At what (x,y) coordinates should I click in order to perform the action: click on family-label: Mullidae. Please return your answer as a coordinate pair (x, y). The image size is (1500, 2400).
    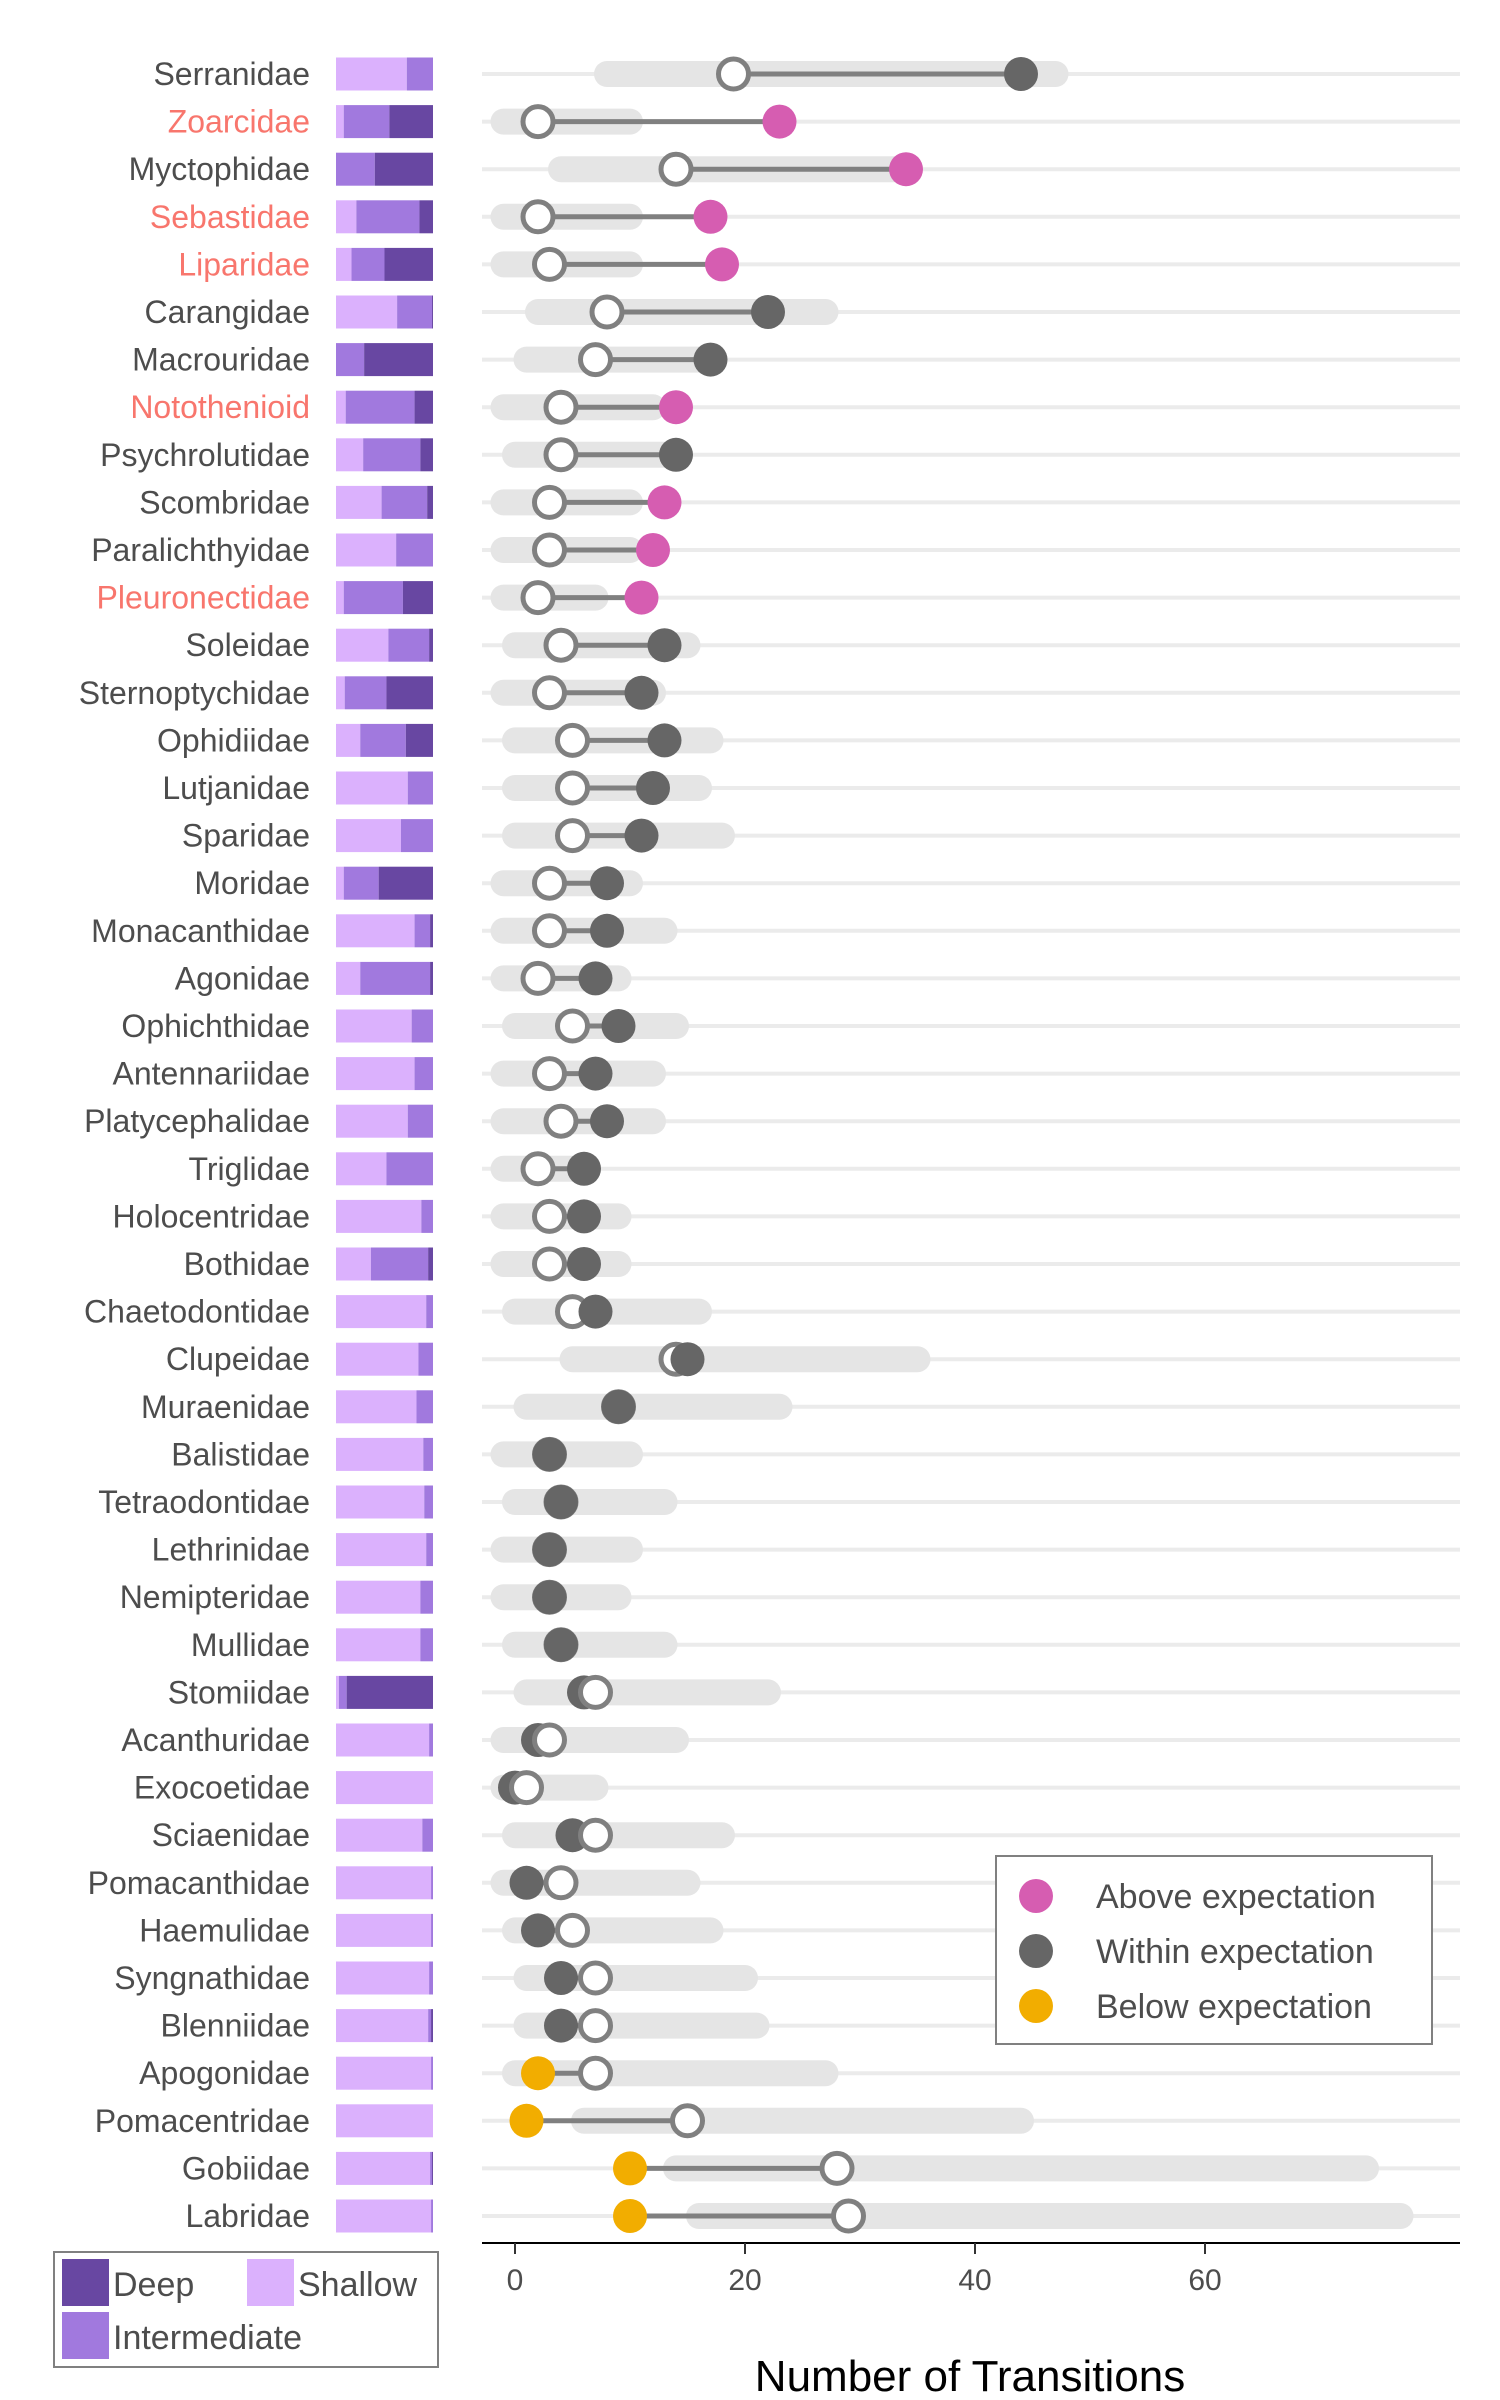
    Looking at the image, I should click on (250, 1645).